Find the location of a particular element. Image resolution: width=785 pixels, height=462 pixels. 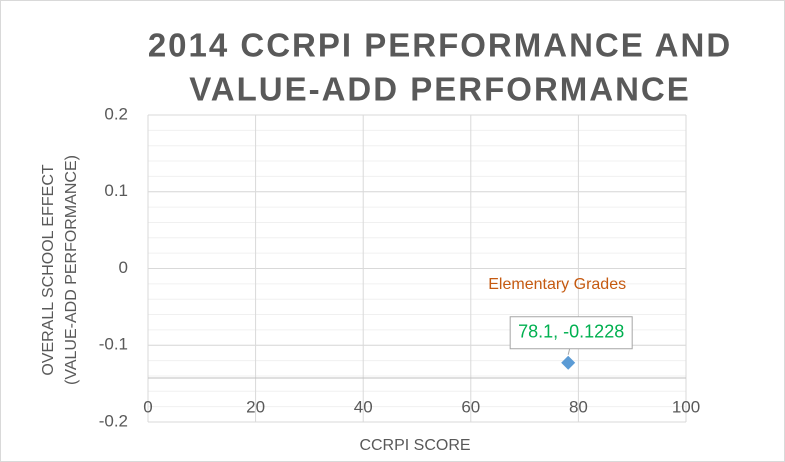

y-axis-label: (VALUE-ADD PERFORMANCE) is located at coordinates (71, 270).